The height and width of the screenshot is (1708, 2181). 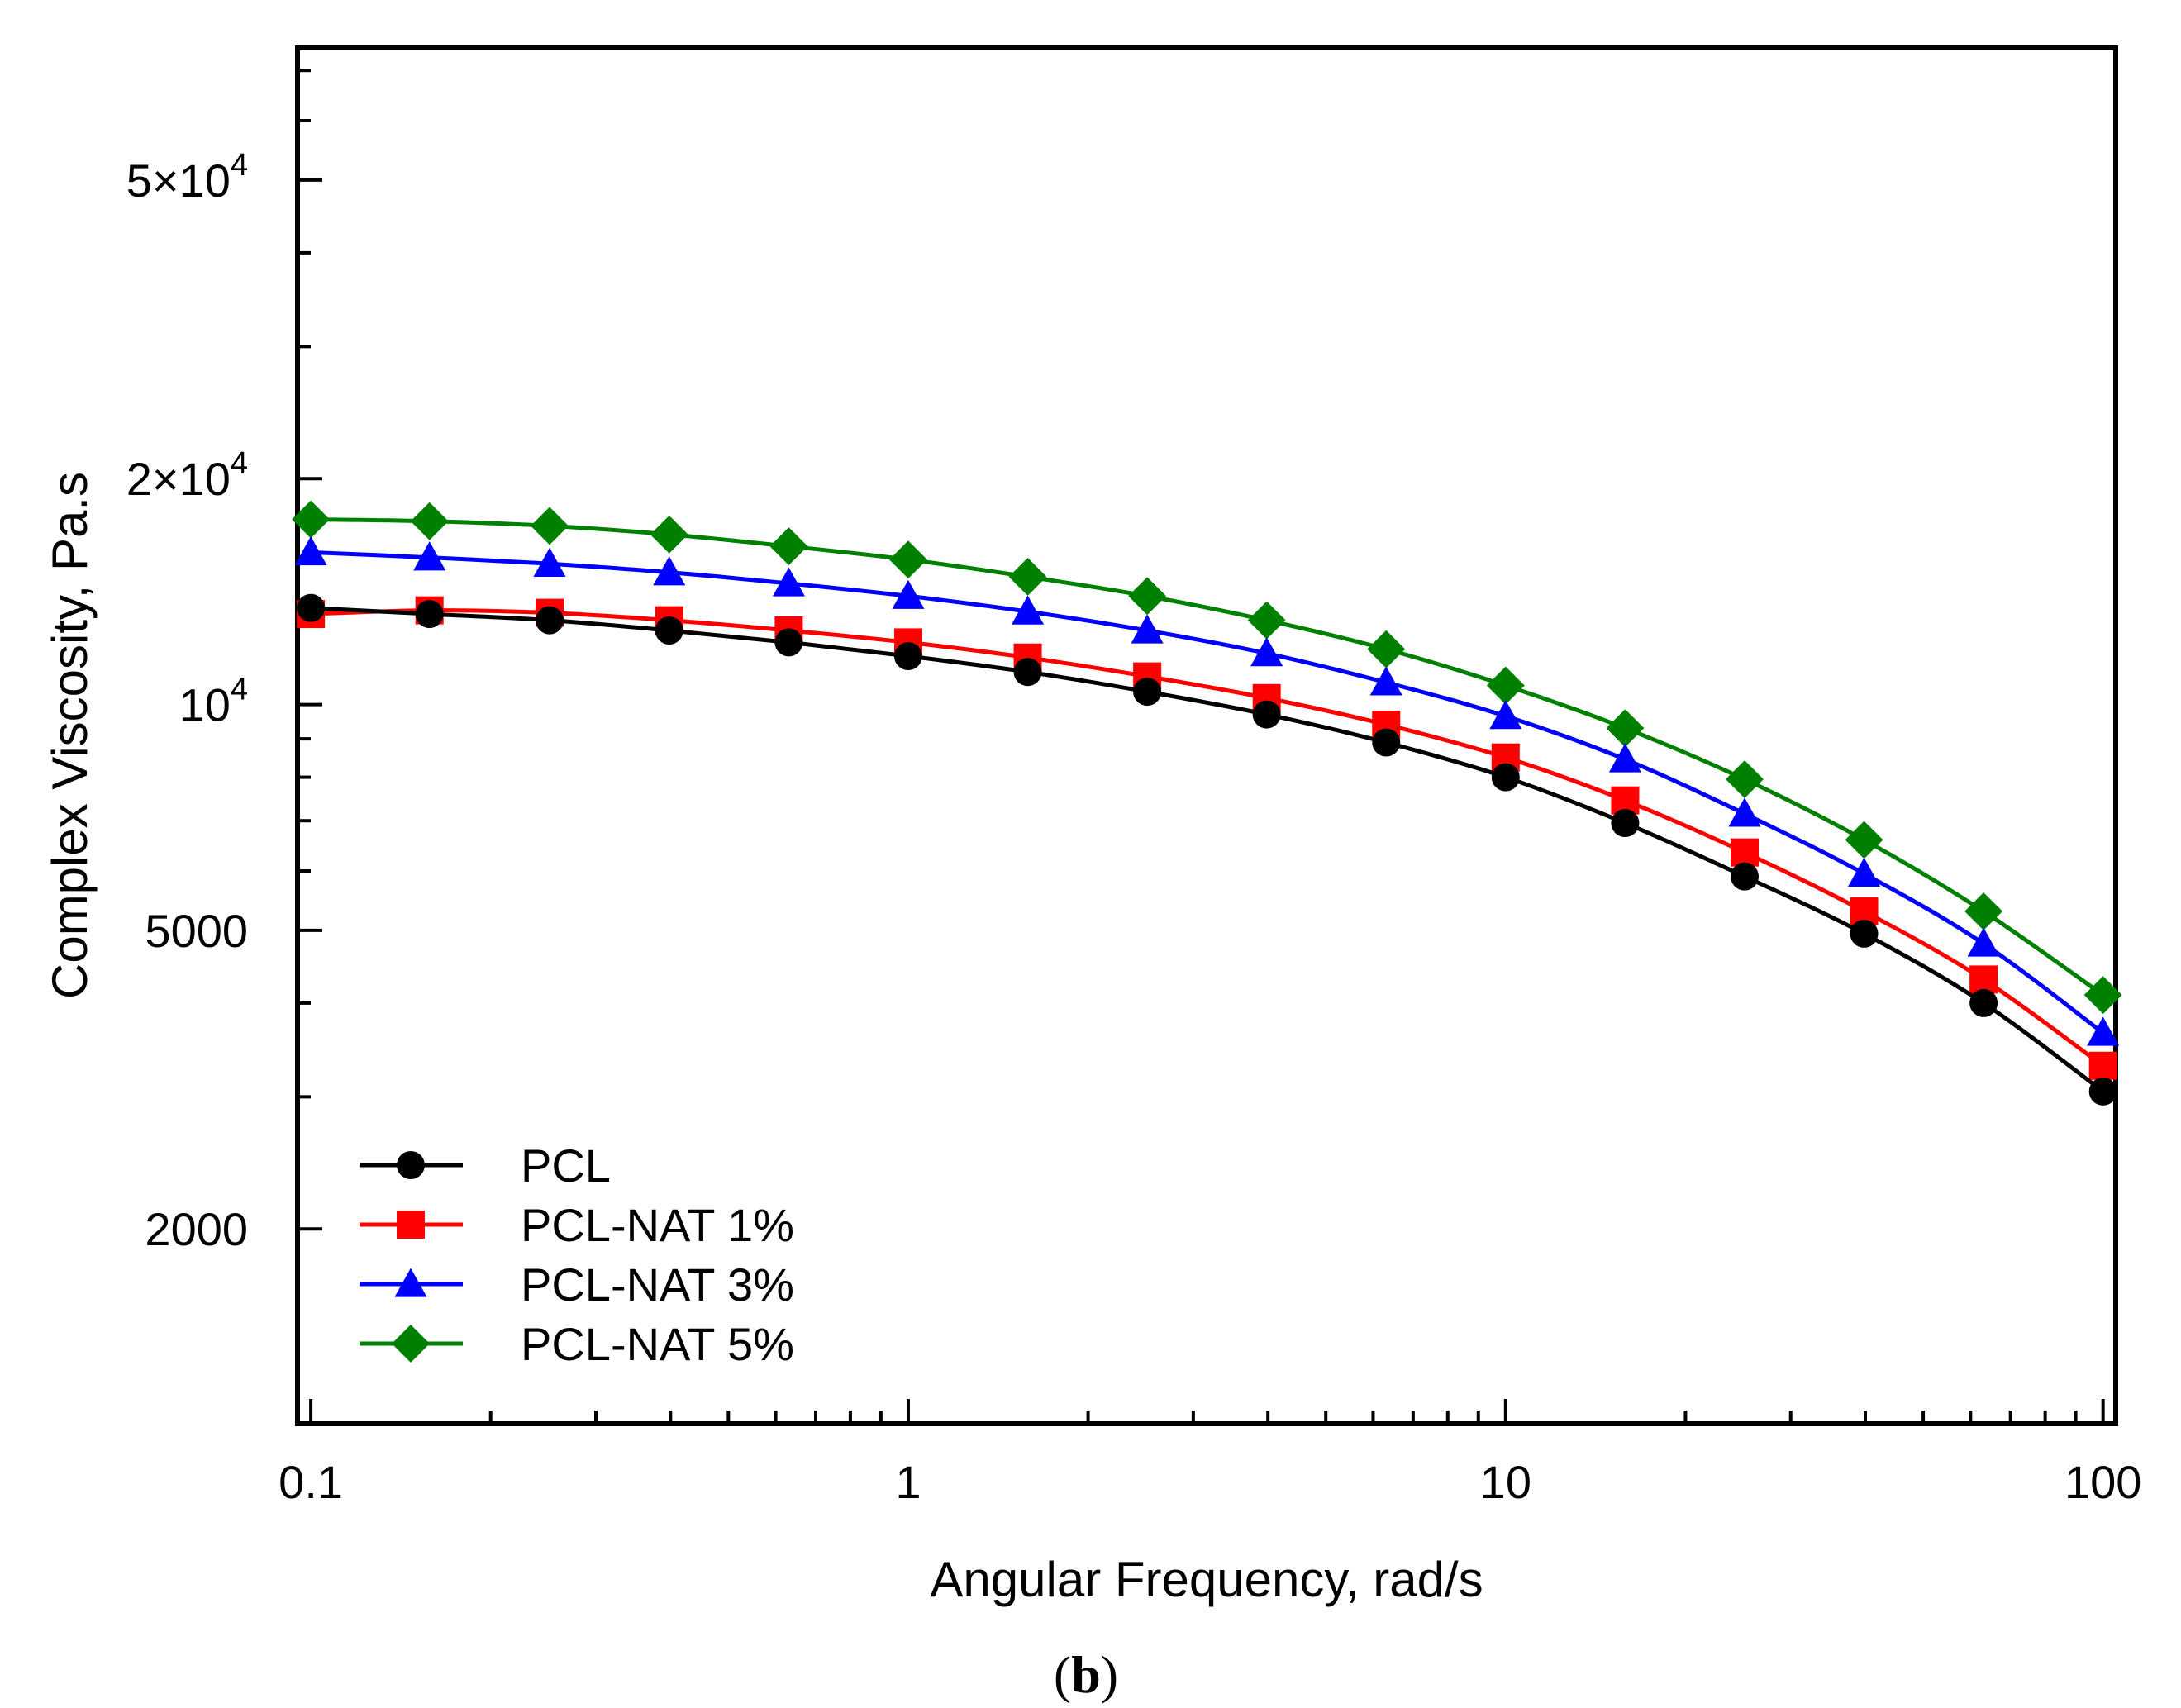 I want to click on y-tick-label: 2×10⁴, so click(x=187, y=475).